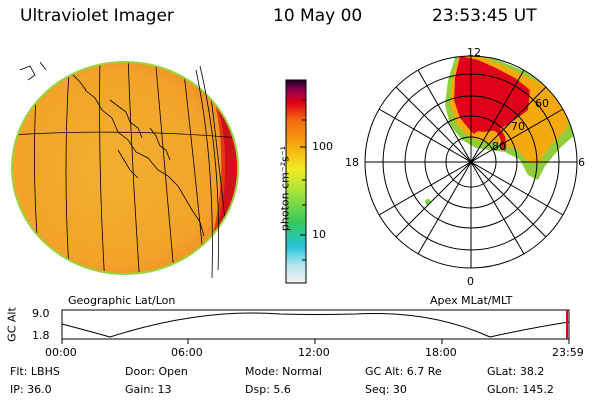 Image resolution: width=600 pixels, height=400 pixels. What do you see at coordinates (471, 300) in the screenshot?
I see `apex-panel-label: Apex MLat/MLT` at bounding box center [471, 300].